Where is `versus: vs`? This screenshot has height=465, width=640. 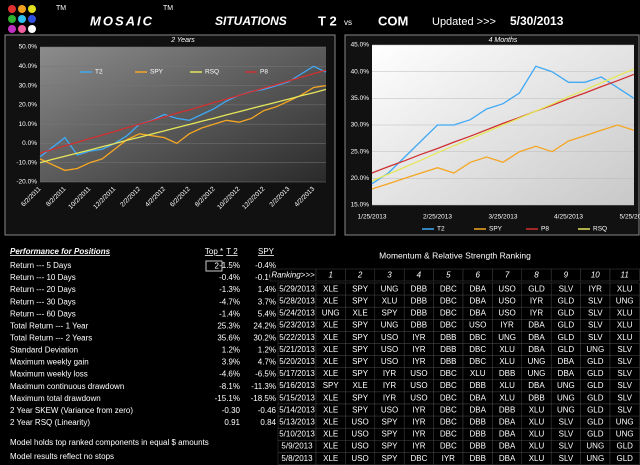
versus: vs is located at coordinates (348, 22).